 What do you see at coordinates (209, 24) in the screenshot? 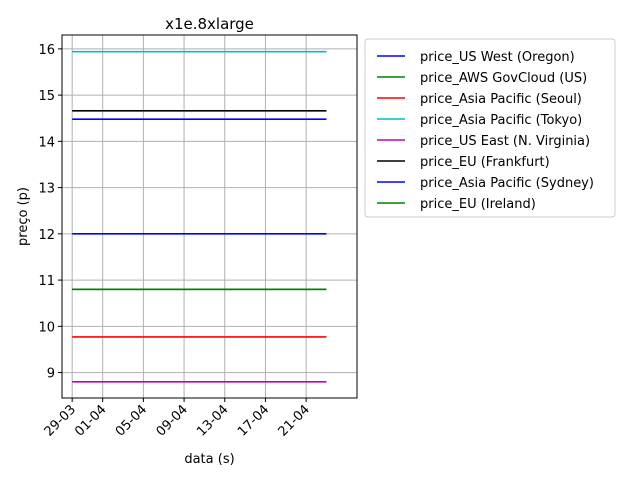
I see `chart-title: x1e.8xlarge` at bounding box center [209, 24].